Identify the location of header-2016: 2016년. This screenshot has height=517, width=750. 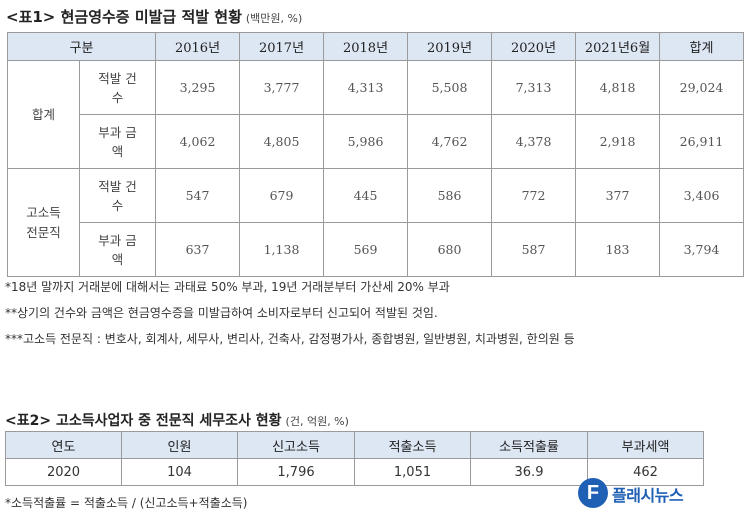
(198, 46).